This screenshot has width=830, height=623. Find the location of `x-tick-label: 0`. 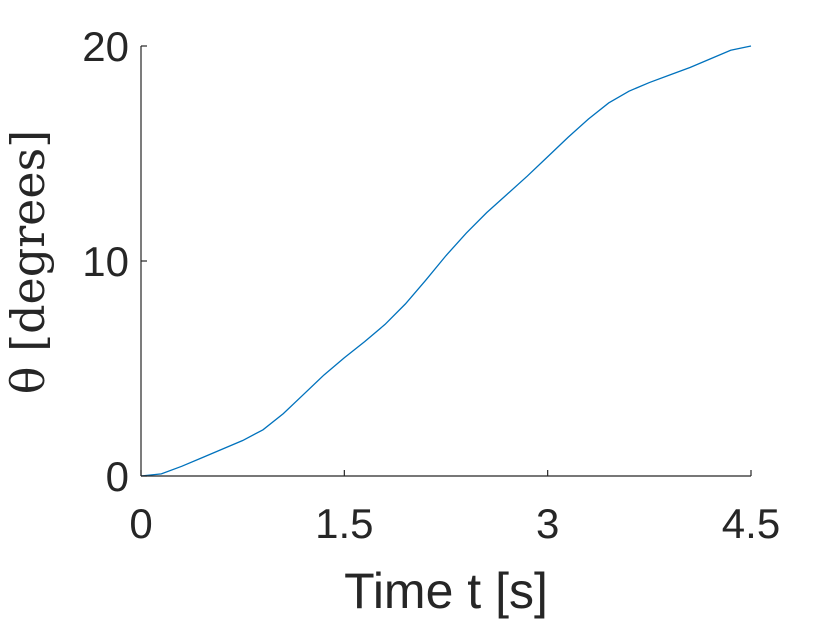

x-tick-label: 0 is located at coordinates (140, 523).